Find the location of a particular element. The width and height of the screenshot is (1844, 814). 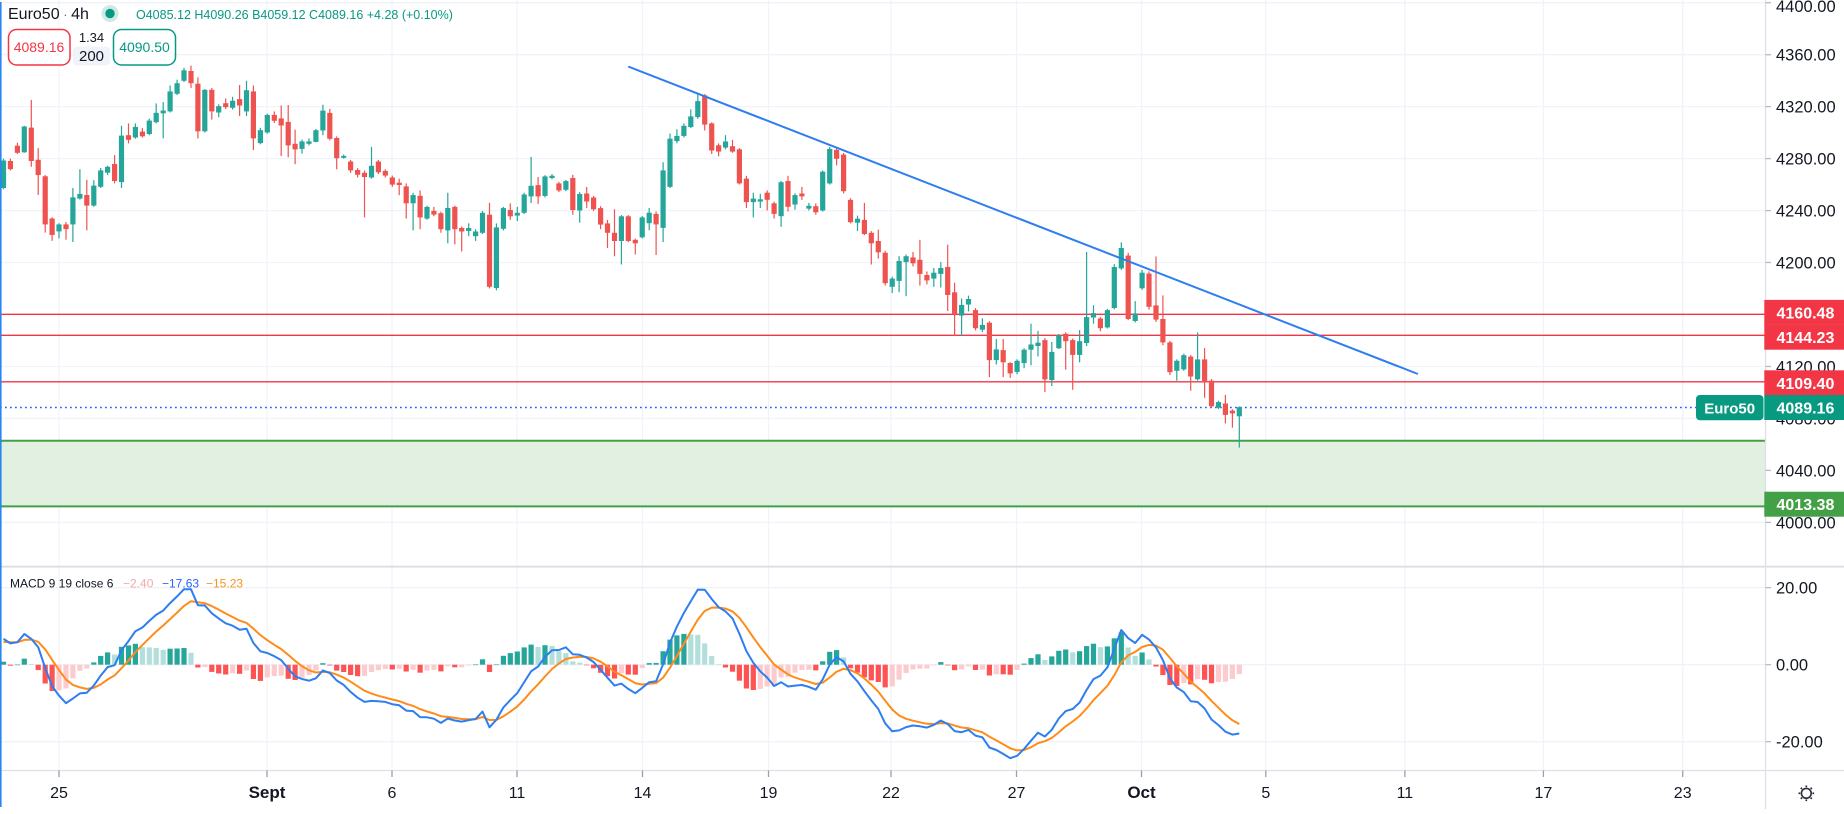

svg-text: MACD 9 19 close 6 is located at coordinates (62, 584).